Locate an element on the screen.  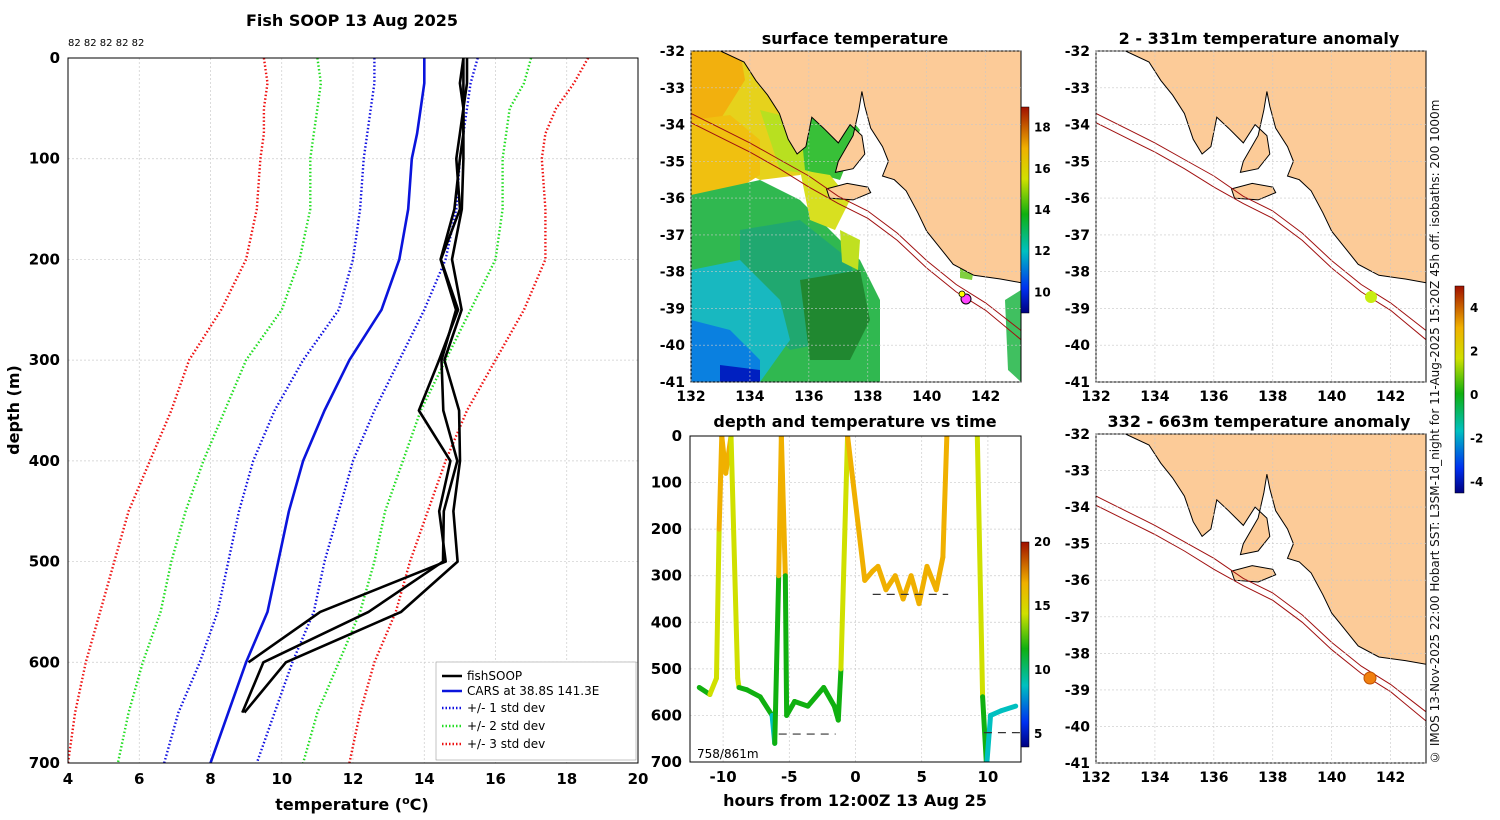
profile-line--2-std-dev is located at coordinates (417, 410).